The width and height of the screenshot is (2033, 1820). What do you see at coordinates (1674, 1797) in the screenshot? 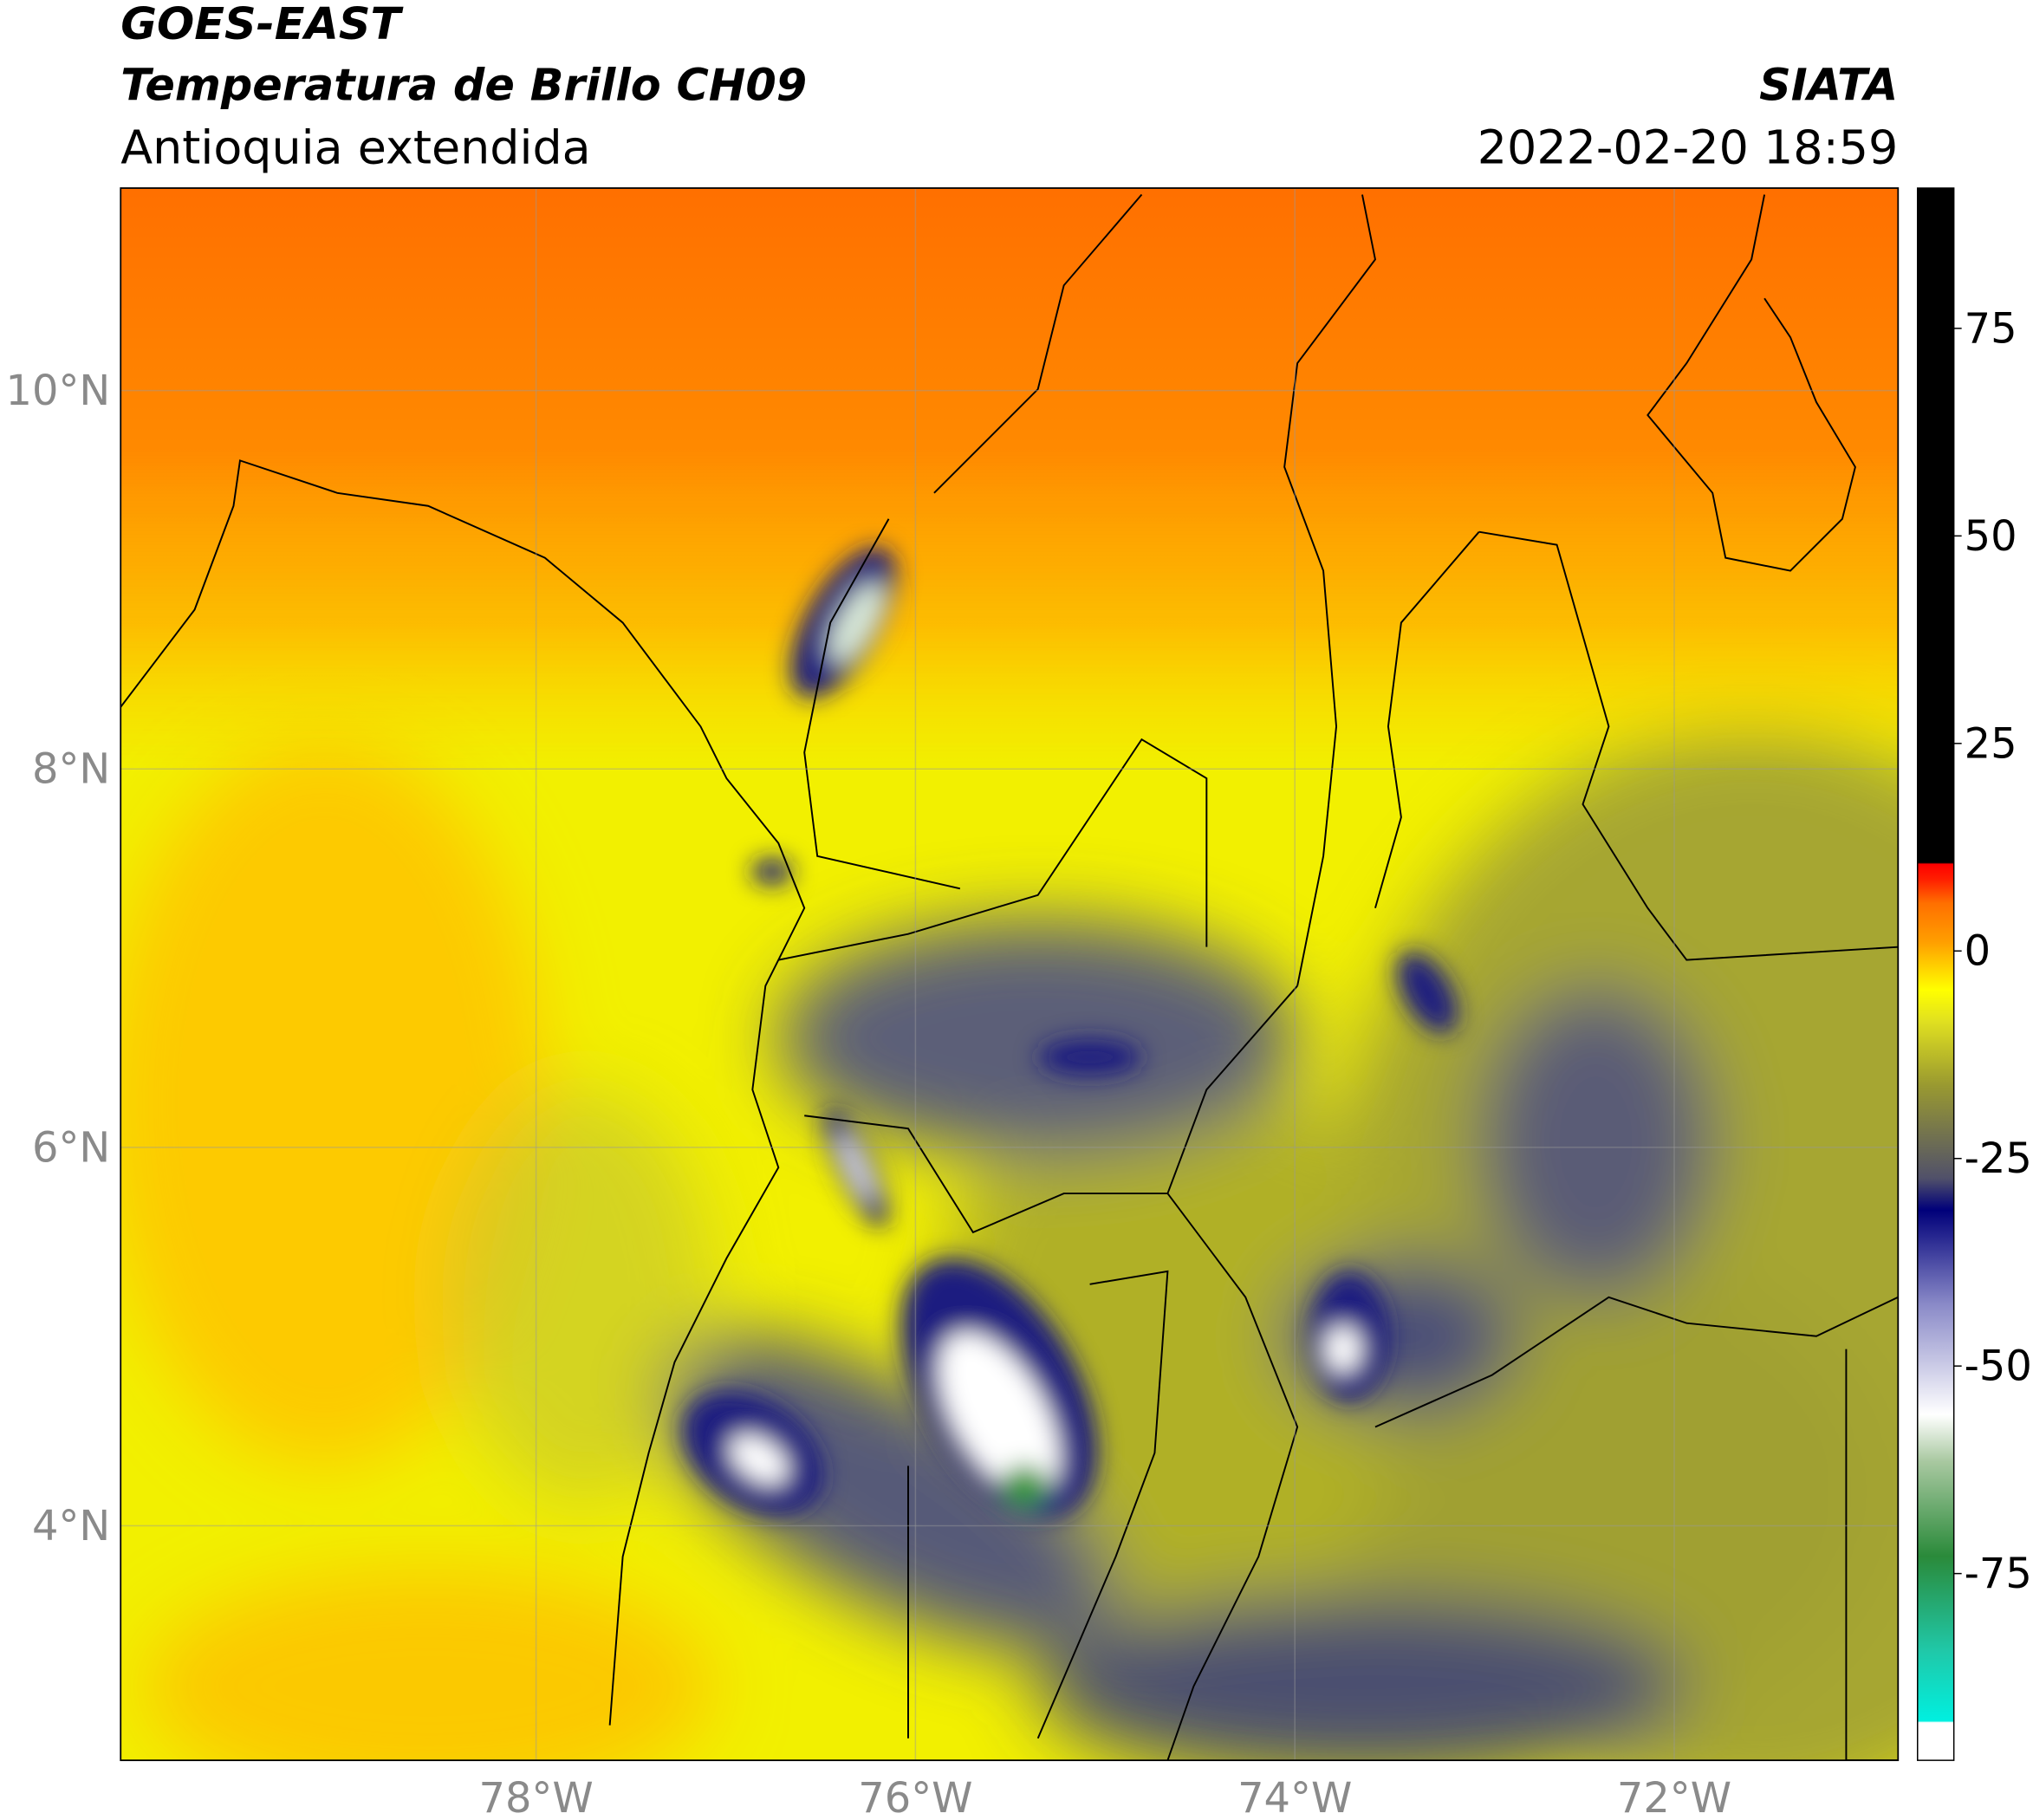
I see `lon-label: 72°W` at bounding box center [1674, 1797].